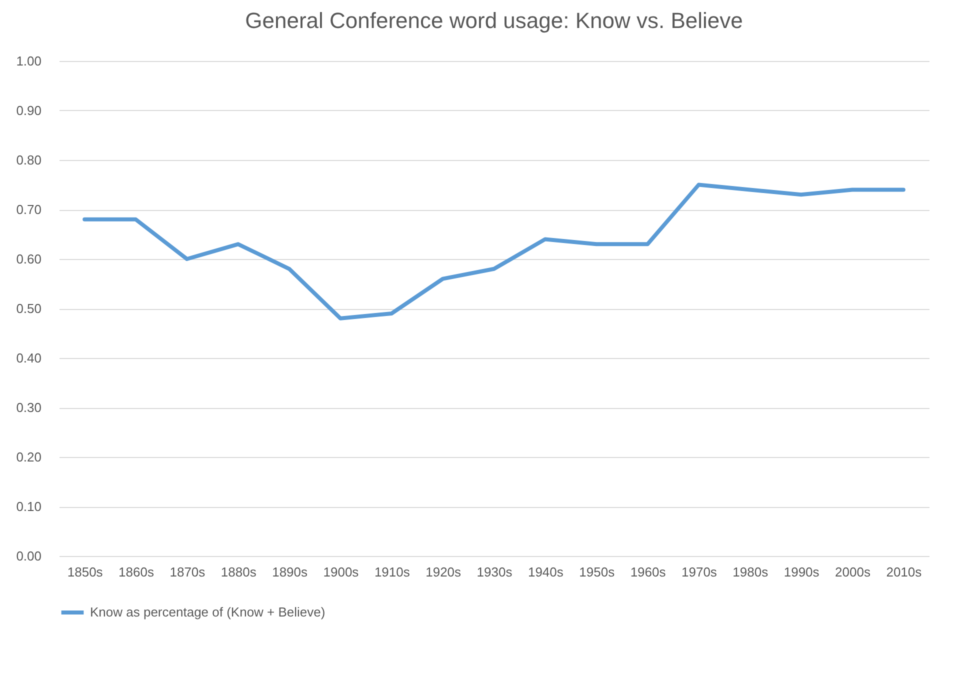  I want to click on y-tick-label: 0.20, so click(29, 457).